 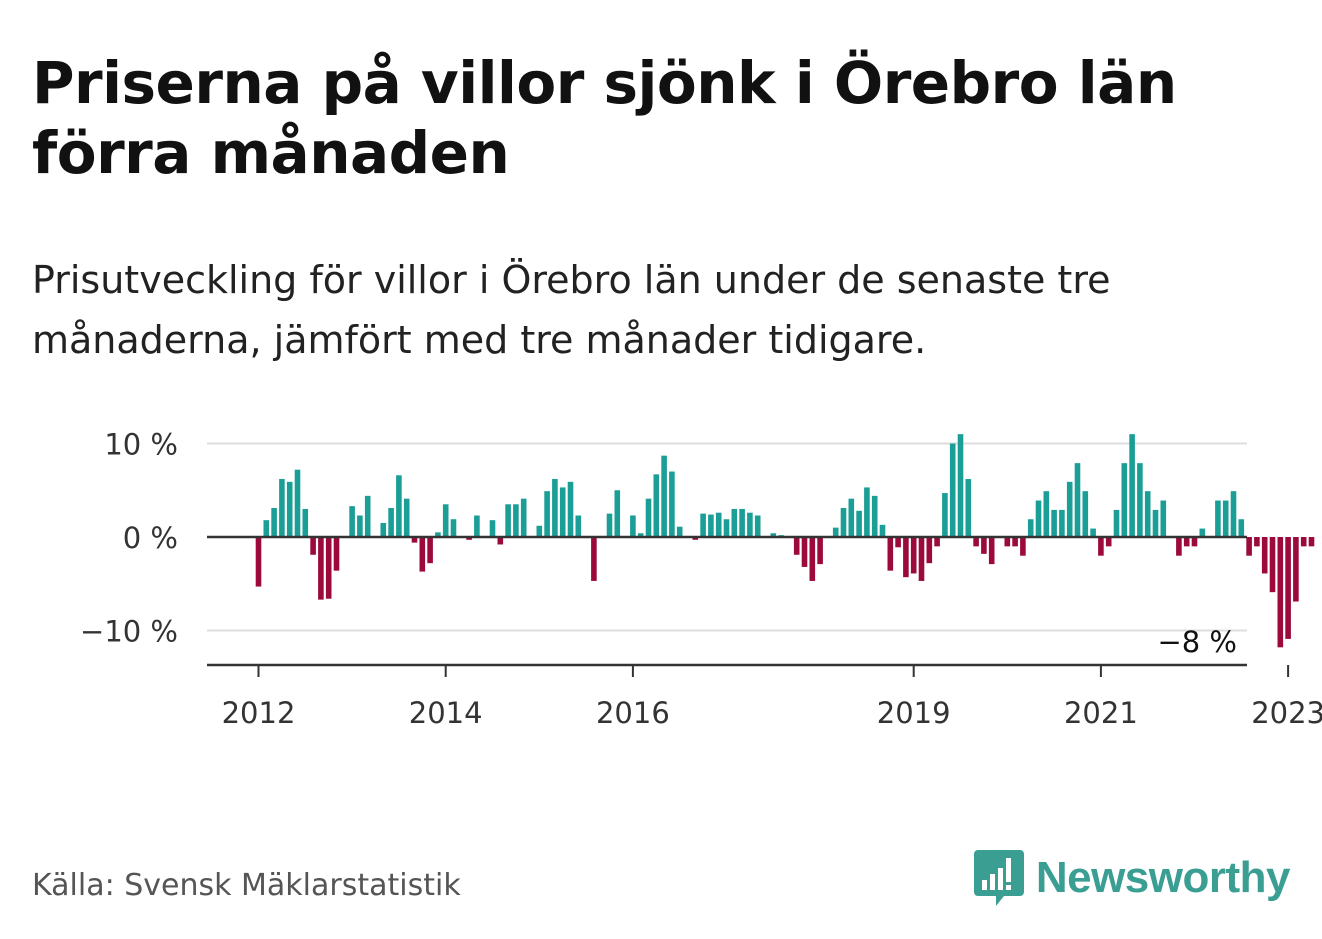 I want to click on x-tick-label: 2012, so click(x=259, y=713).